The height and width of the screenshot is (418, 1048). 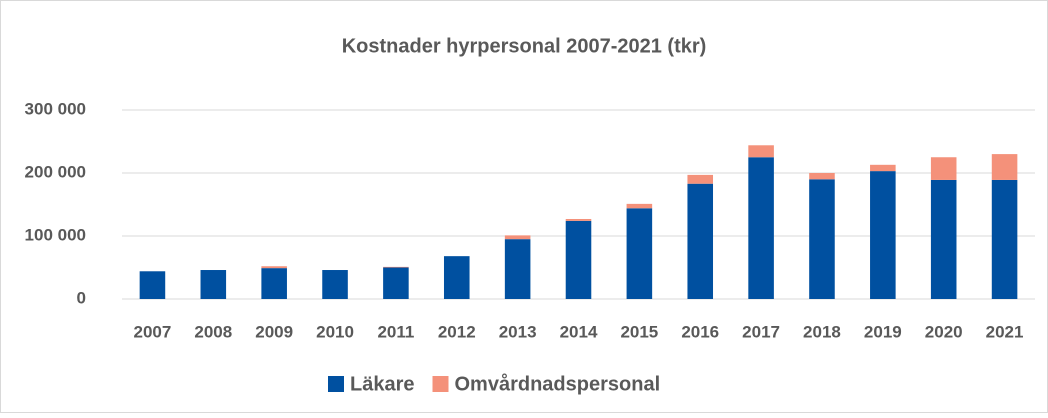 What do you see at coordinates (213, 331) in the screenshot?
I see `x-tick-label: 2008` at bounding box center [213, 331].